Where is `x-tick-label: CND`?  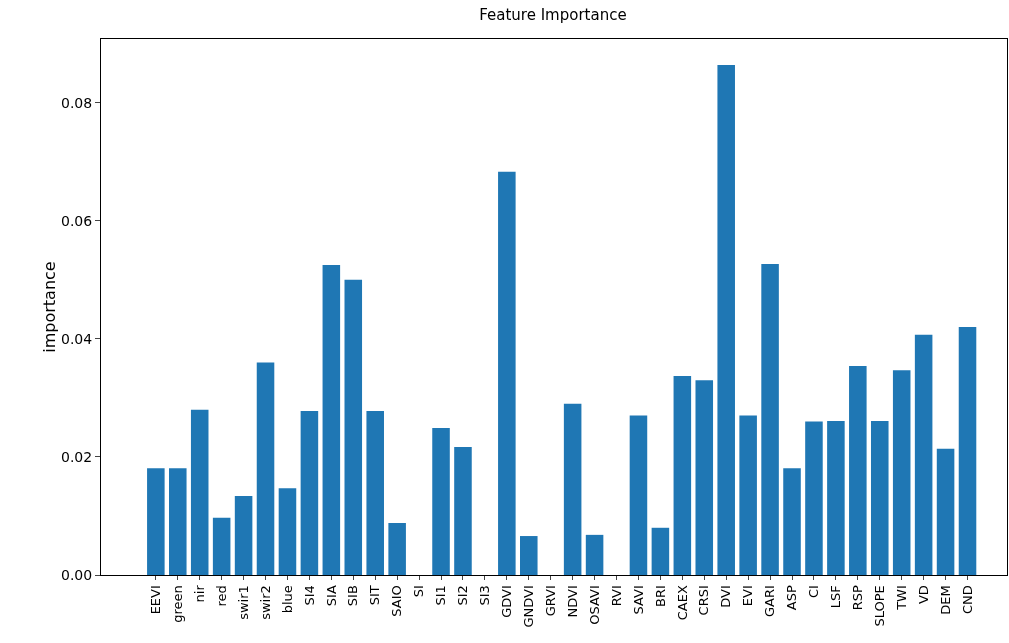 x-tick-label: CND is located at coordinates (967, 600).